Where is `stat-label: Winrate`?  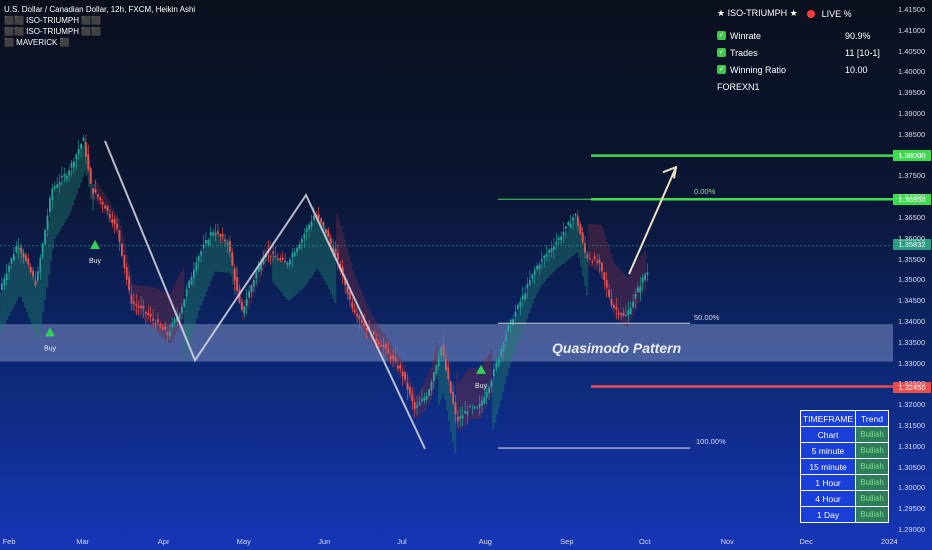
stat-label: Winrate is located at coordinates (746, 35).